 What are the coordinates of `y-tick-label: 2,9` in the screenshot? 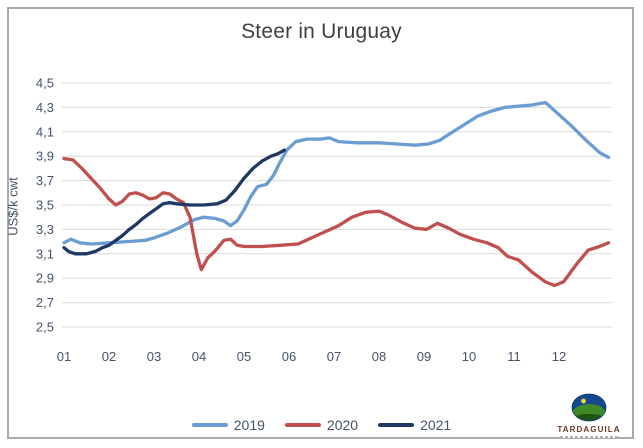 It's located at (45, 278).